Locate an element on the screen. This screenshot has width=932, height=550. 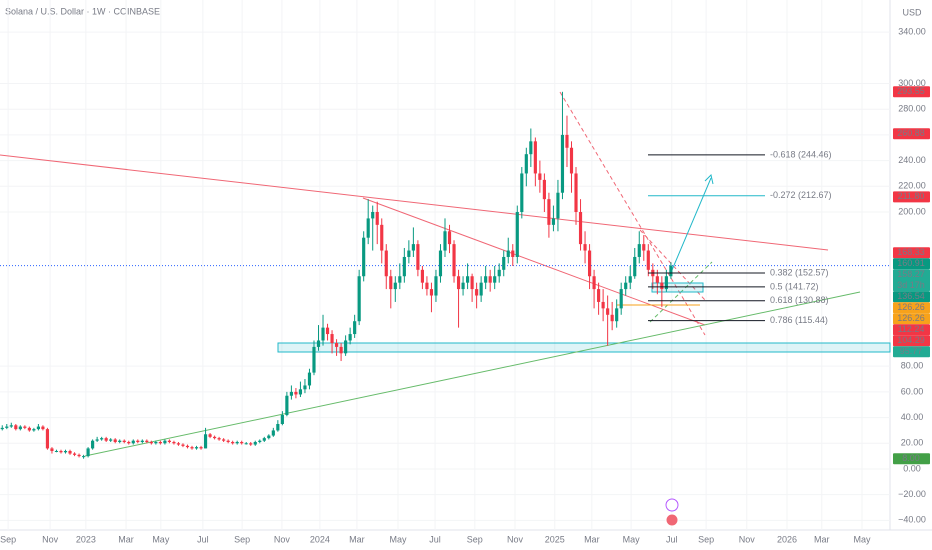
price-tag-label: 168.33 is located at coordinates (911, 252).